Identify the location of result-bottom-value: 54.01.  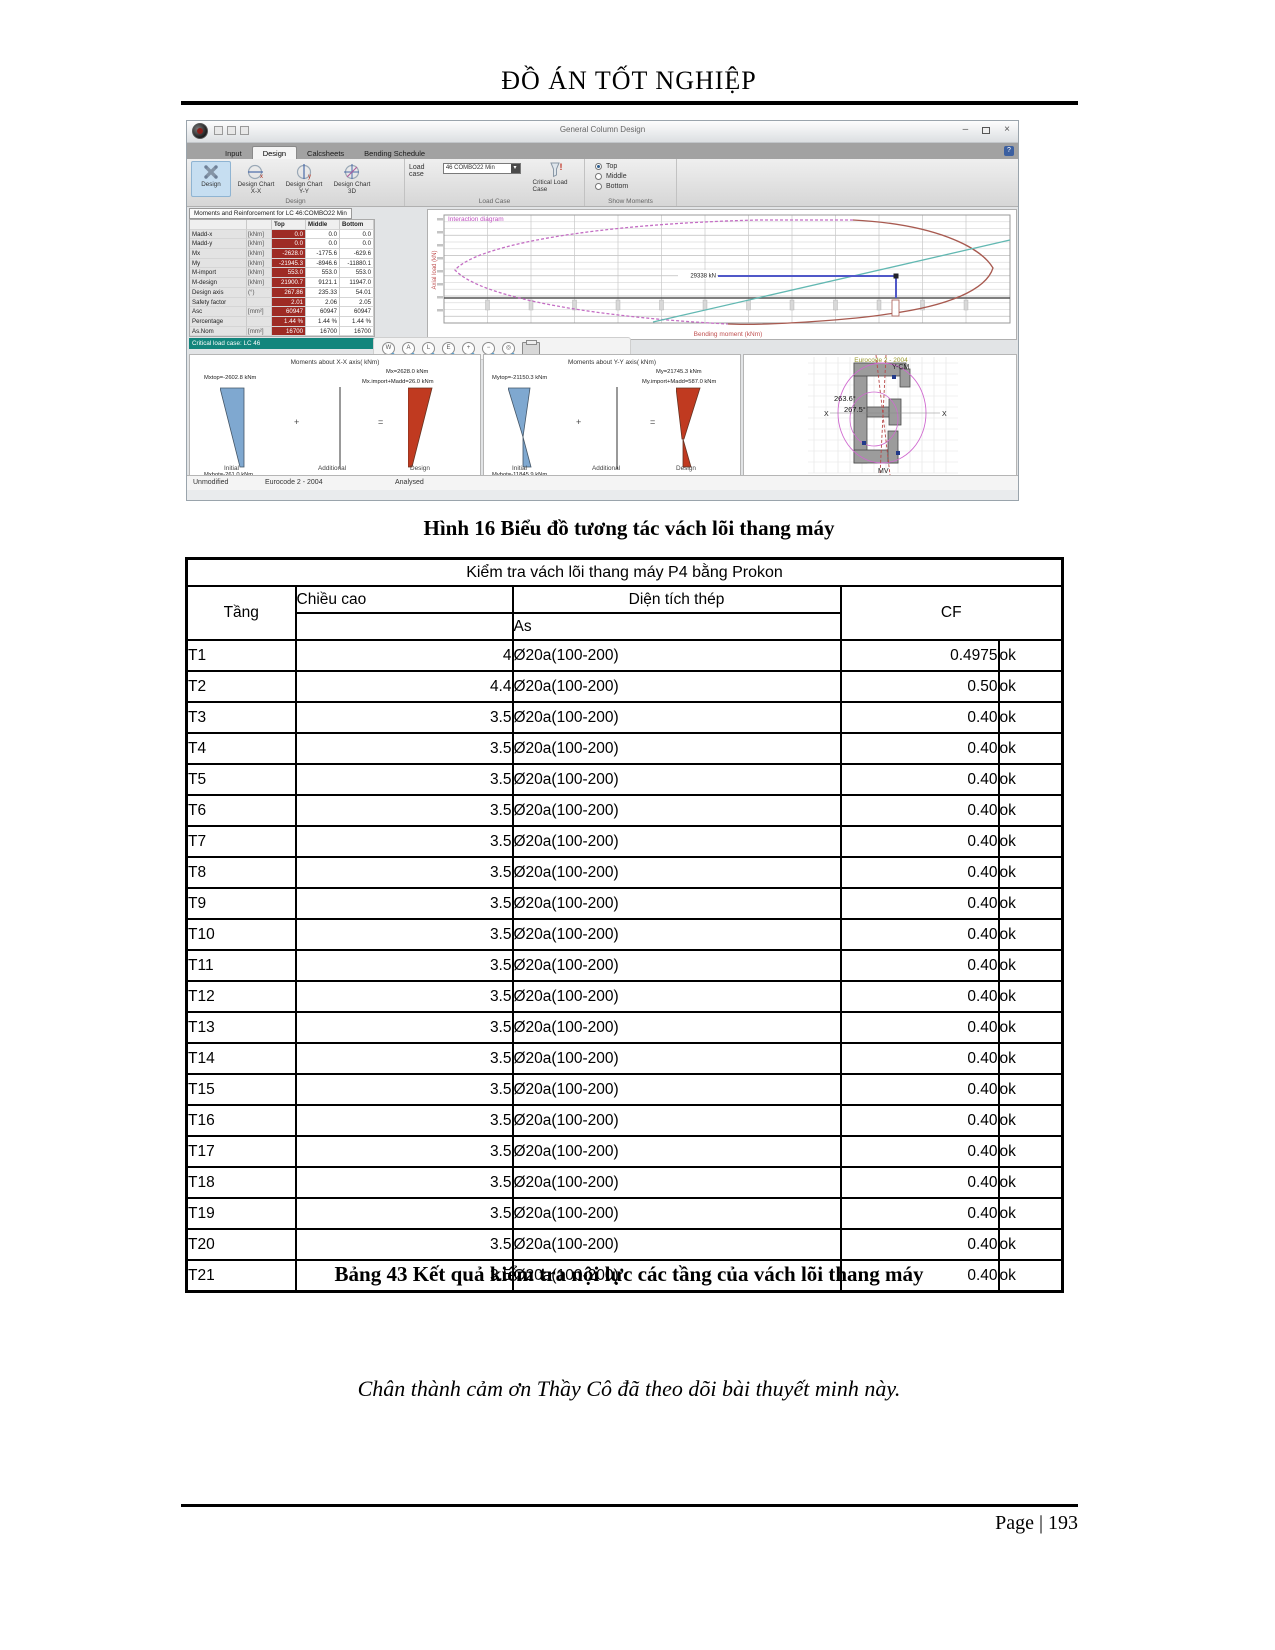
(357, 292).